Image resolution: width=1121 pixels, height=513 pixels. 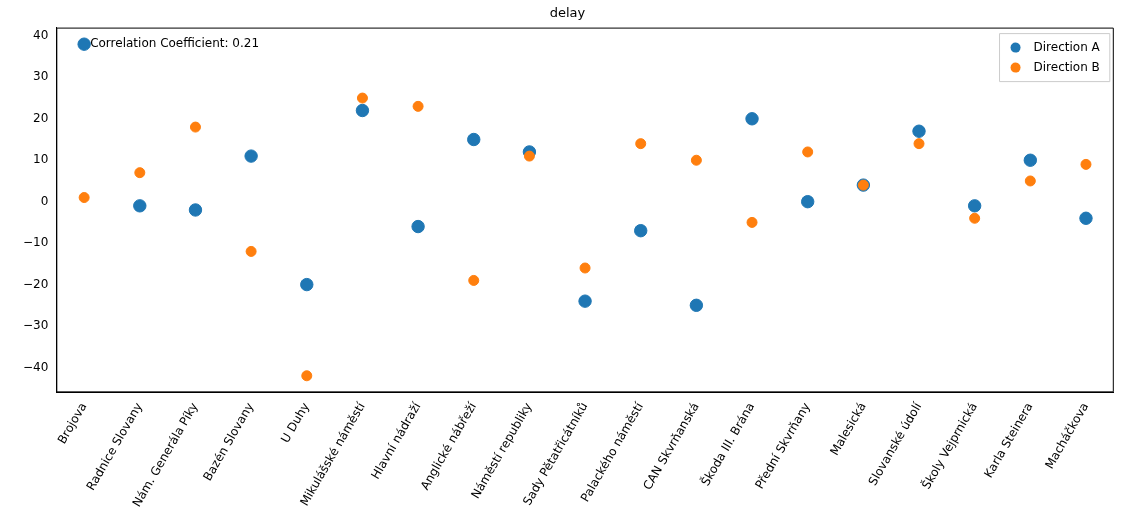 I want to click on y-tick-label: 10, so click(x=41, y=159).